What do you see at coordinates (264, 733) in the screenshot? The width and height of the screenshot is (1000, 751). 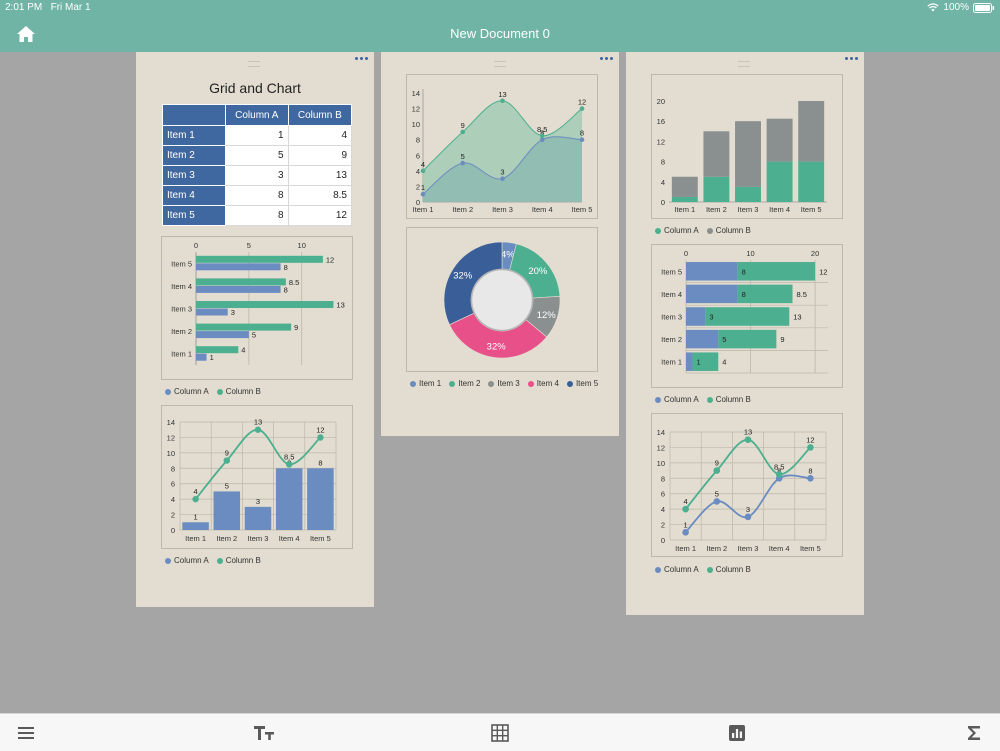 I see `text-format-icon` at bounding box center [264, 733].